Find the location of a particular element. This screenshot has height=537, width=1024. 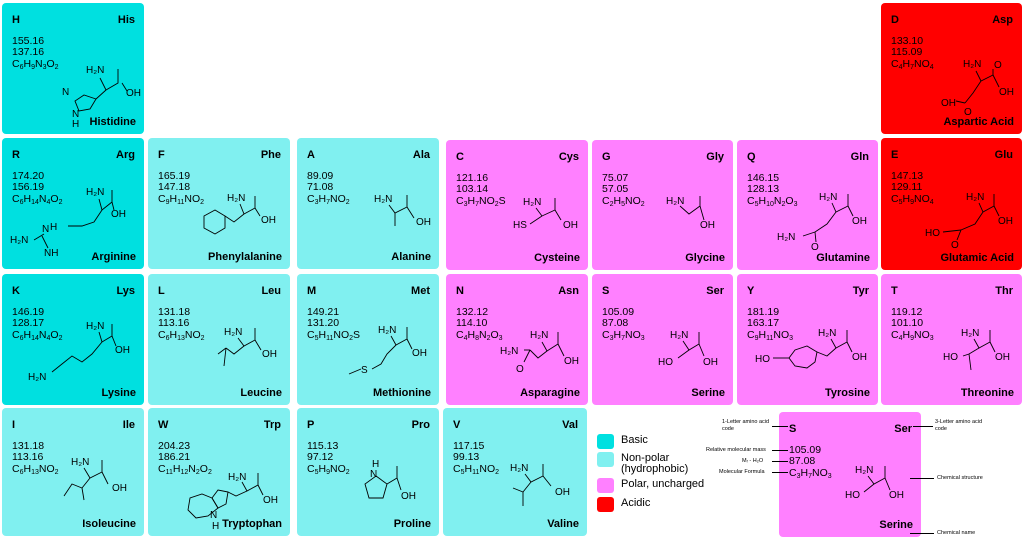

structure-glycine: H₂N OH is located at coordinates (690, 213).